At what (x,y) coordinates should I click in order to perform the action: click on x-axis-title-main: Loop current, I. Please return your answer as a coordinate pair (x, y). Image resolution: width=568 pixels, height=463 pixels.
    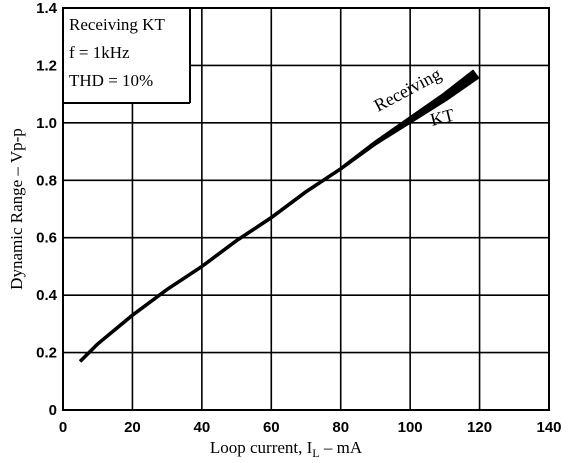
    Looking at the image, I should click on (261, 447).